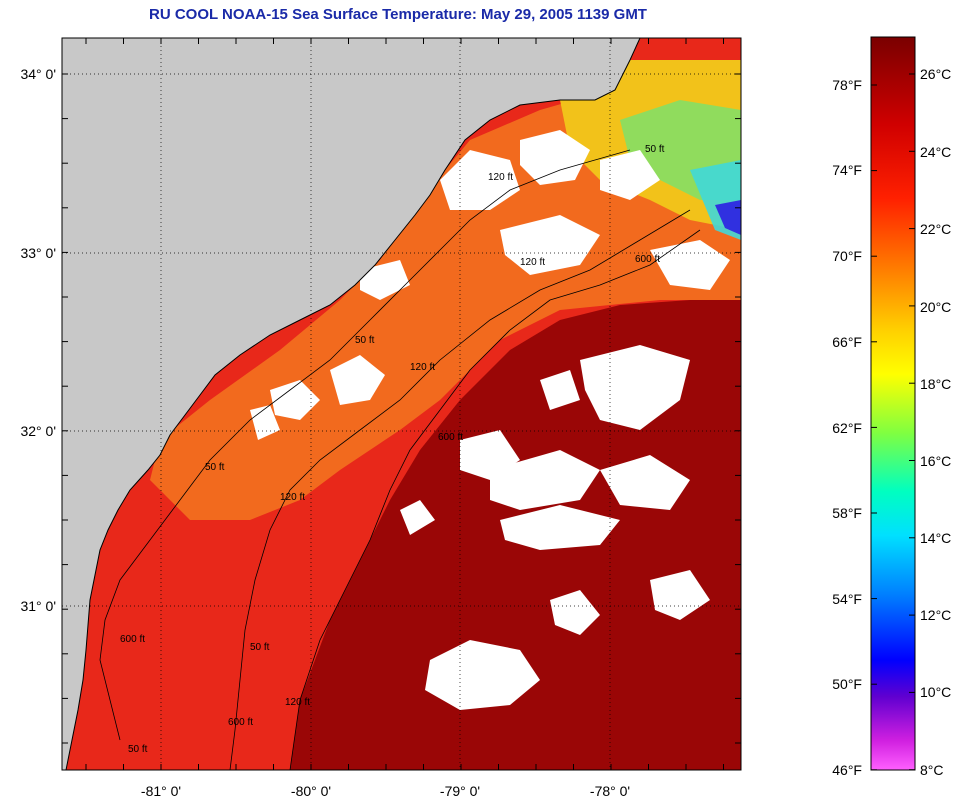 Image resolution: width=960 pixels, height=801 pixels. I want to click on colorbar-frame, so click(893, 403).